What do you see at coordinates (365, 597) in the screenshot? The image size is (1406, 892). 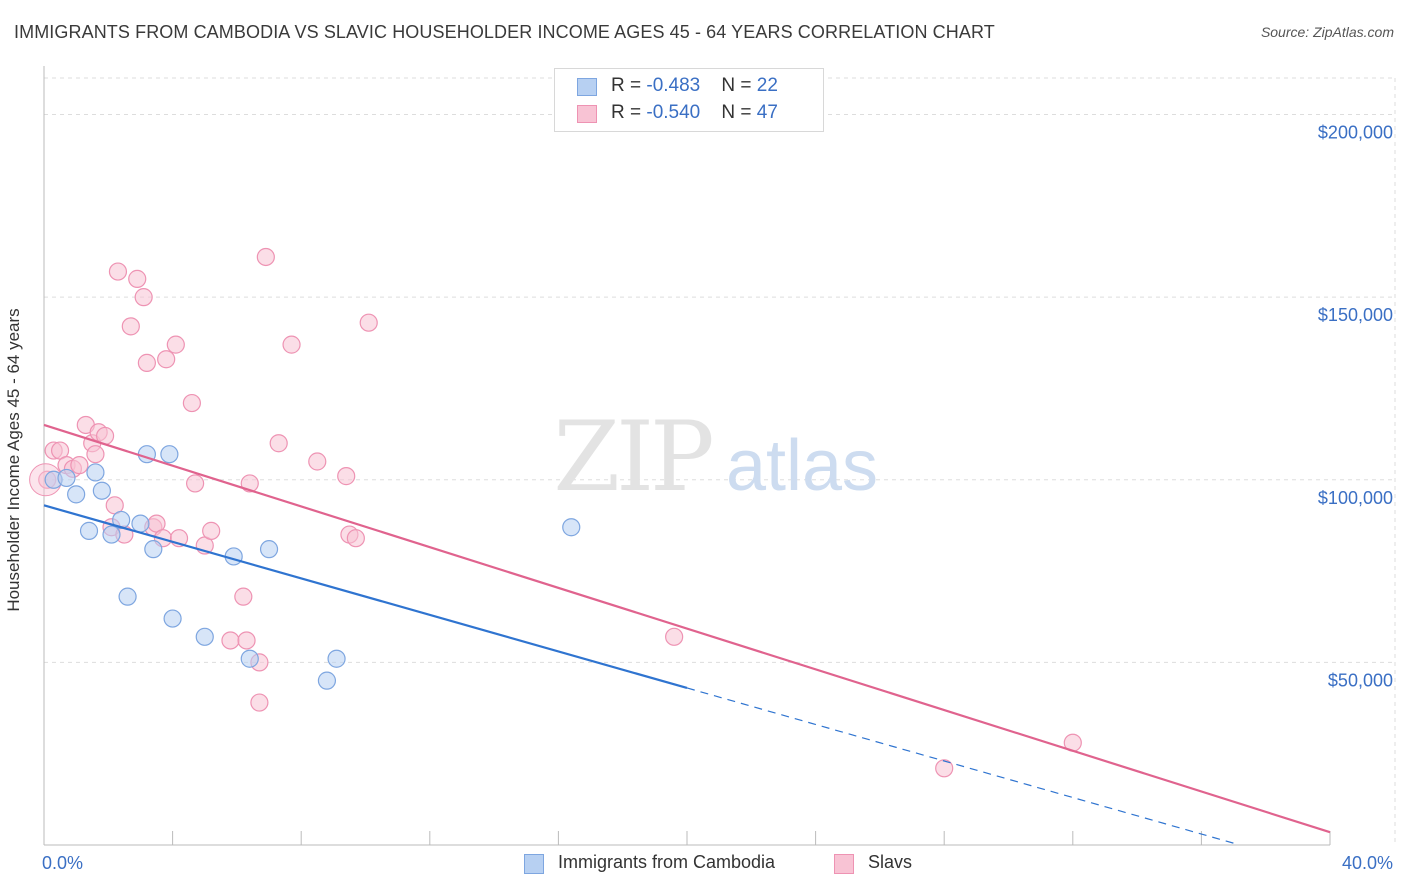 I see `cambodia-trend-line` at bounding box center [365, 597].